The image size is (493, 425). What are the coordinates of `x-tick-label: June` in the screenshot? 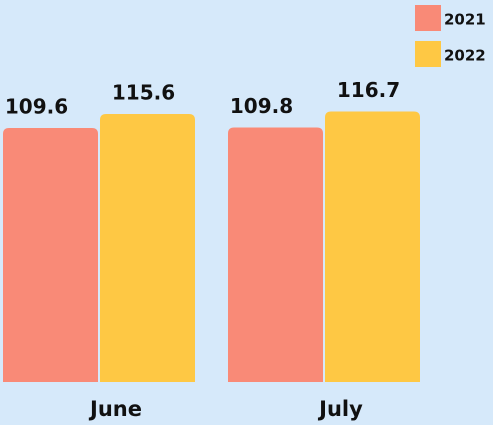 It's located at (115, 409).